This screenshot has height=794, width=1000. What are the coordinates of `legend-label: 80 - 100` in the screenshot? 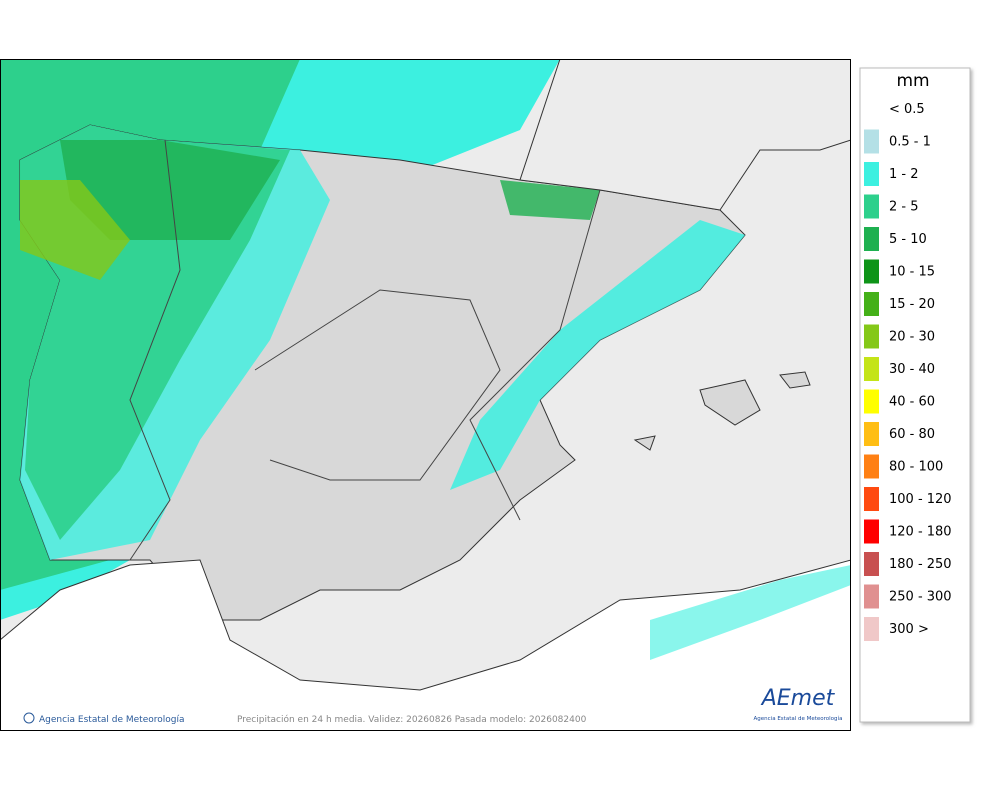 It's located at (916, 467).